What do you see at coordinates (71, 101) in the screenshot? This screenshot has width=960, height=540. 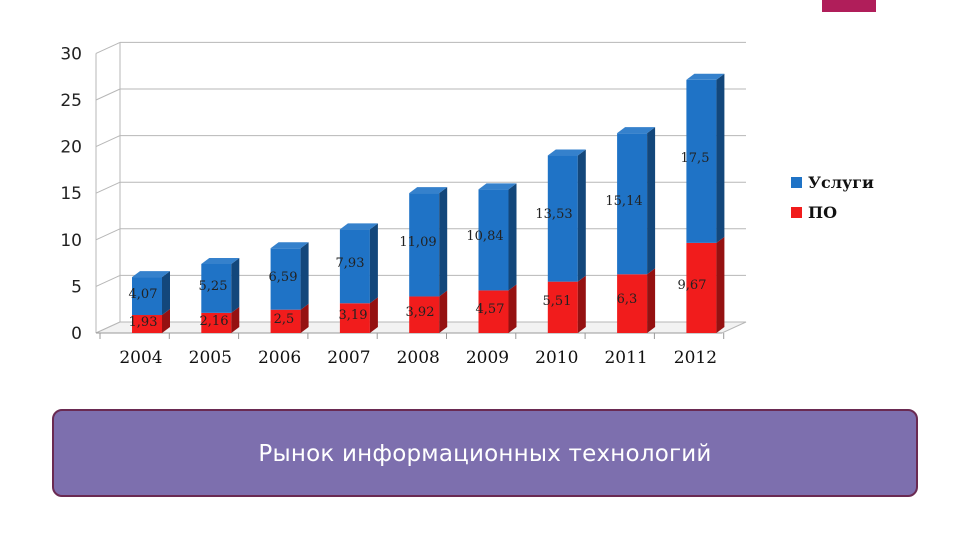 I see `y-tick-label: 25` at bounding box center [71, 101].